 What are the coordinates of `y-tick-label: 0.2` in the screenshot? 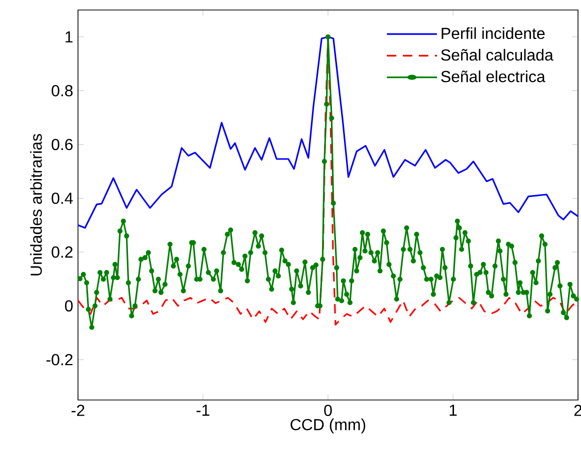 It's located at (62, 252).